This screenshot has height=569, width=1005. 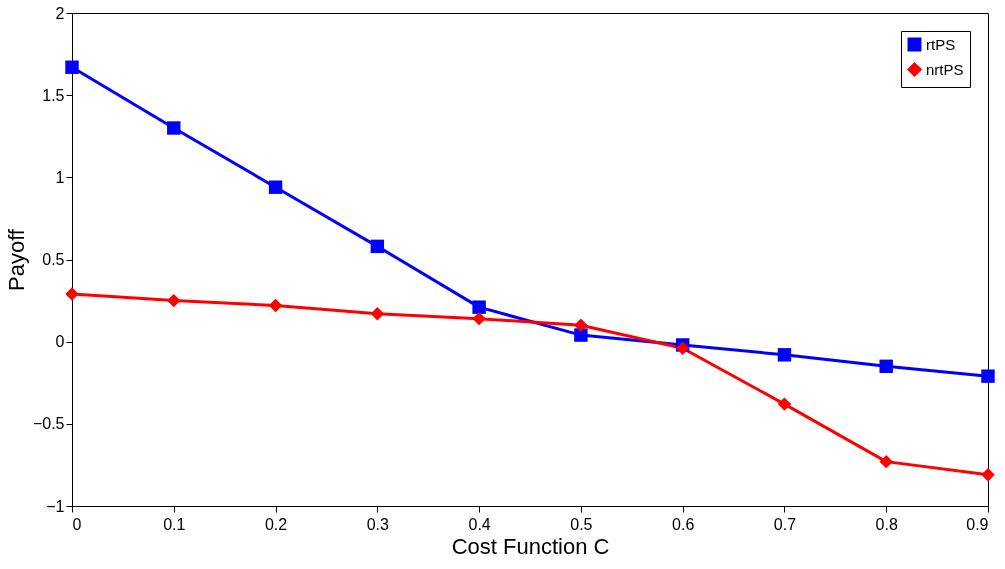 What do you see at coordinates (60, 342) in the screenshot?
I see `y-tick-label: 0` at bounding box center [60, 342].